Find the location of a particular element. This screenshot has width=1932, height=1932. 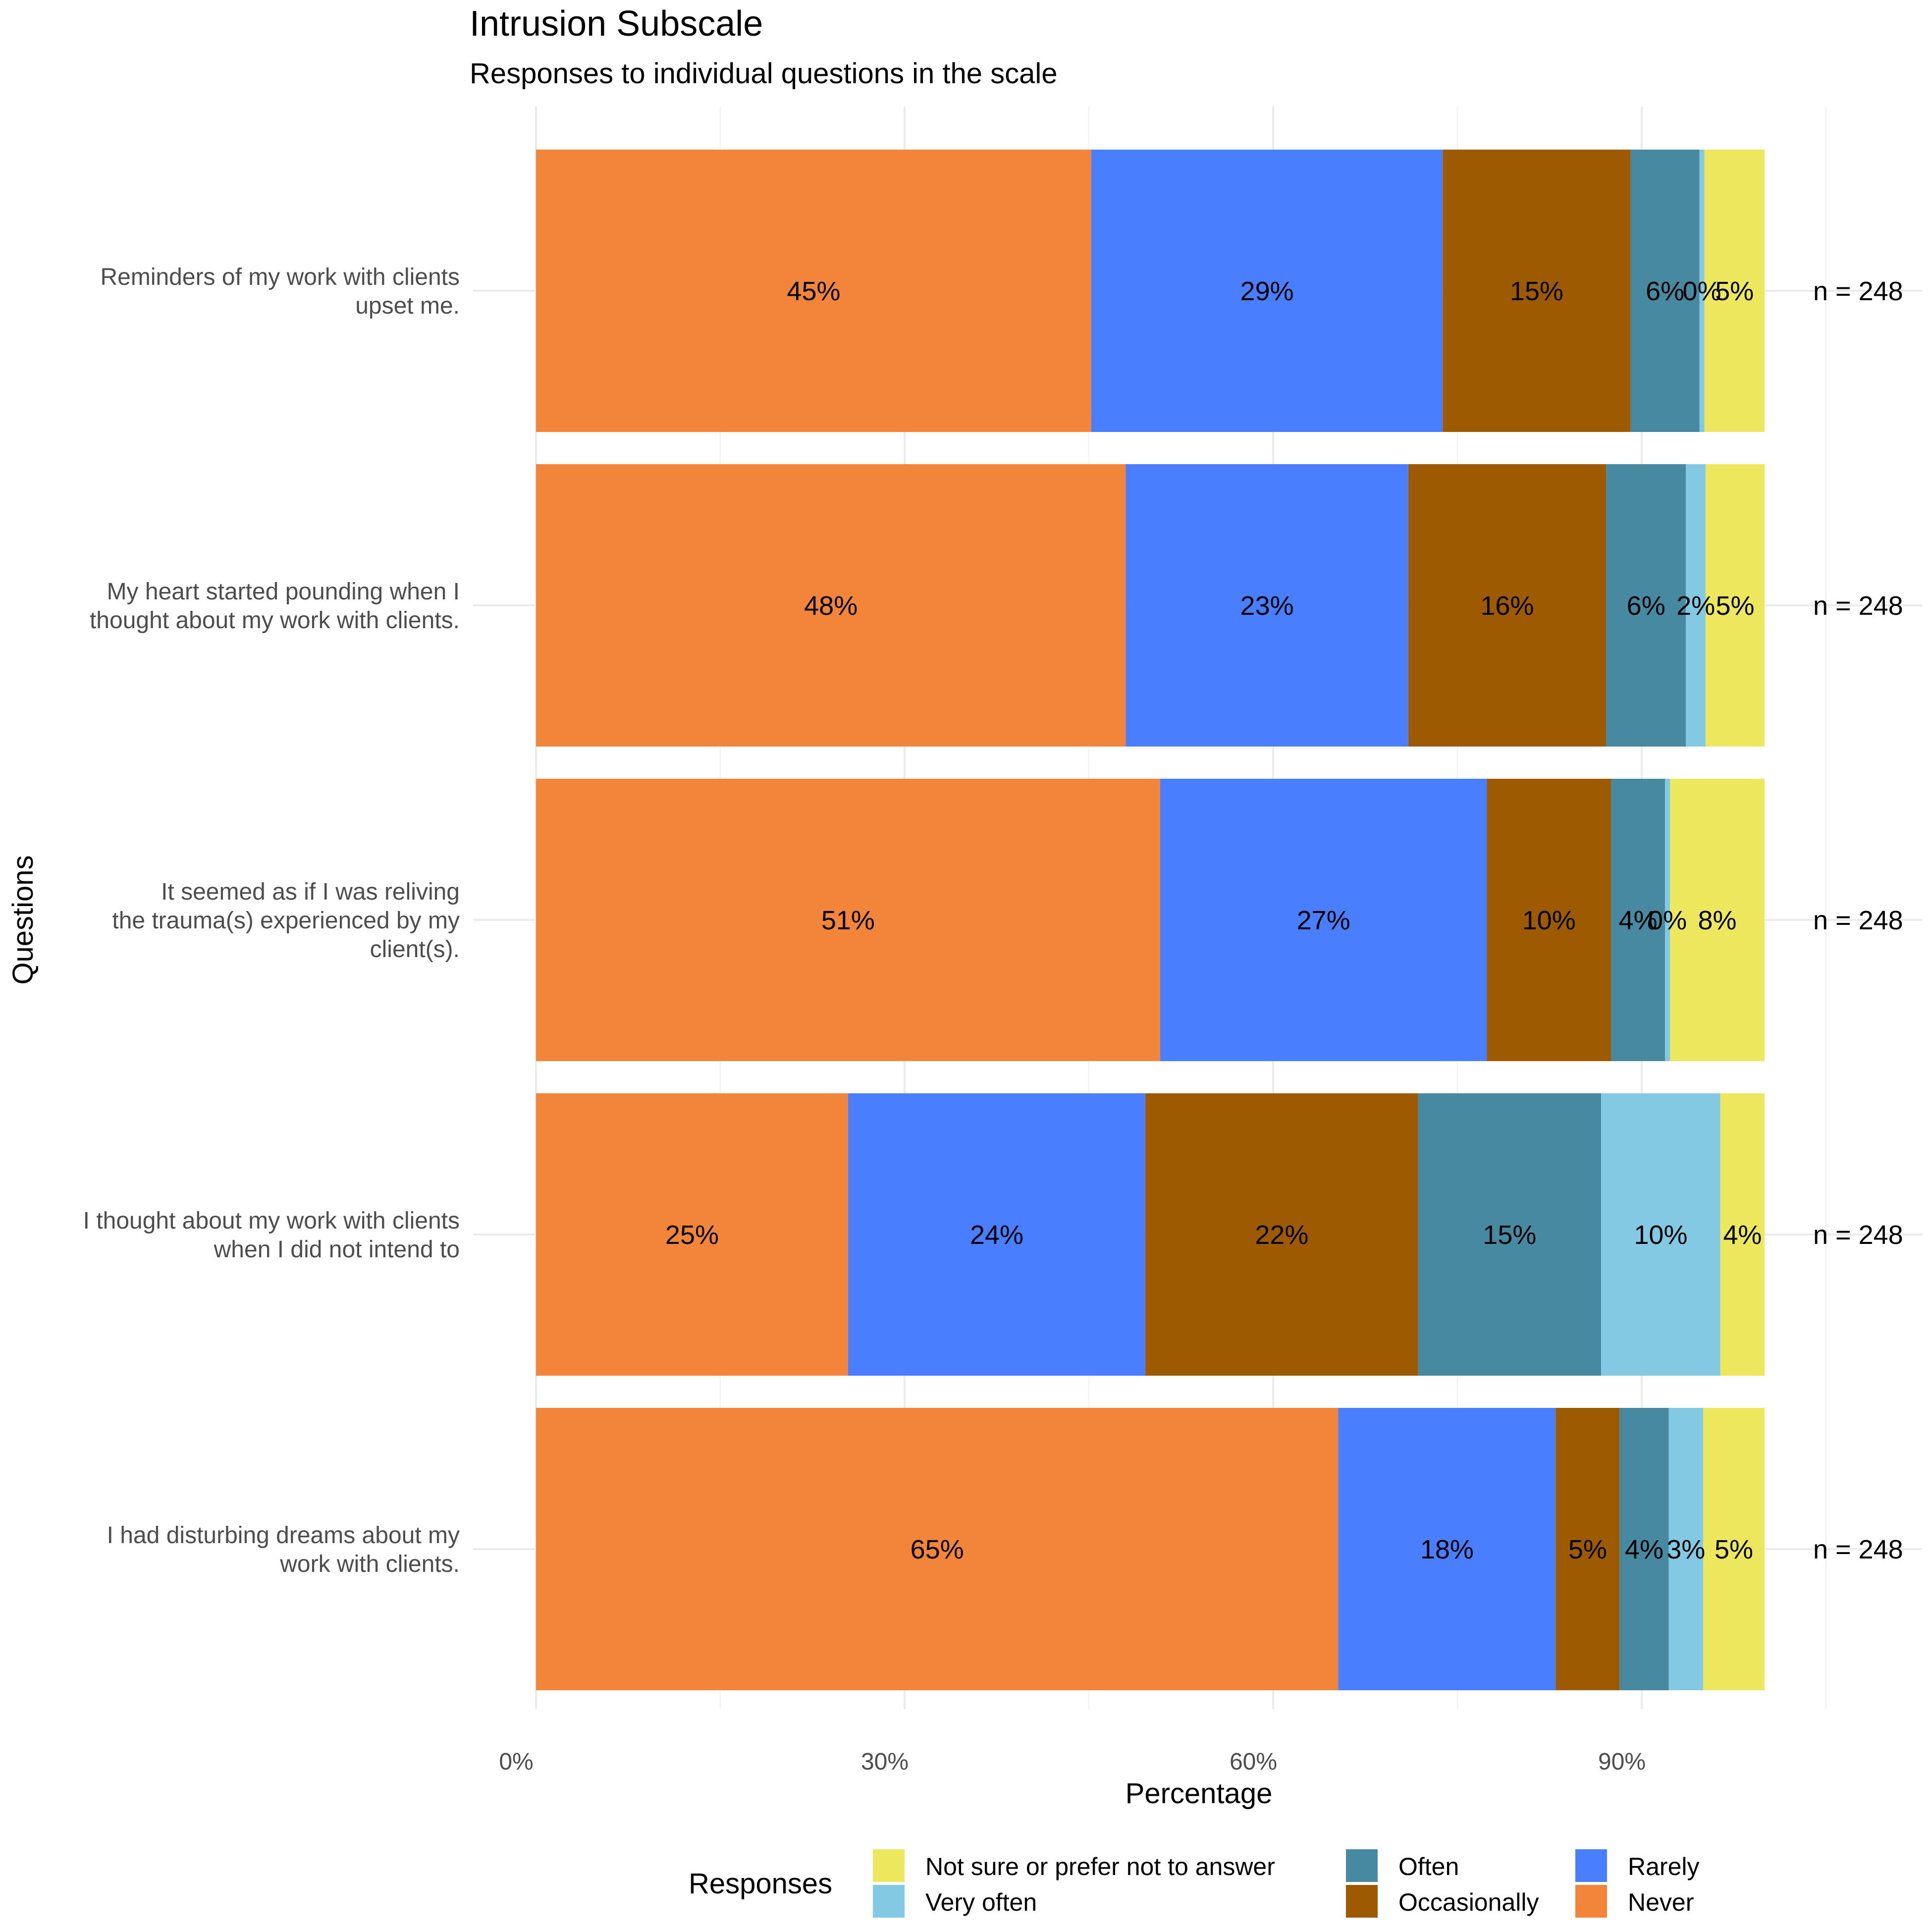

x-tick-label: 30% is located at coordinates (885, 1762).